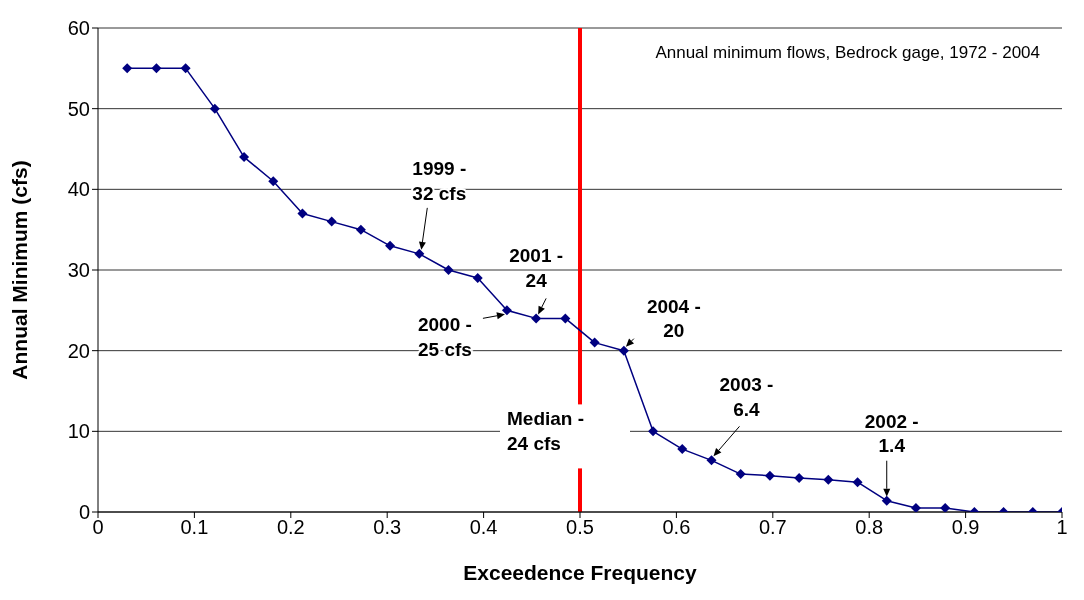 The height and width of the screenshot is (600, 1084). Describe the element at coordinates (387, 527) in the screenshot. I see `x-tick-label: 0.3` at that location.